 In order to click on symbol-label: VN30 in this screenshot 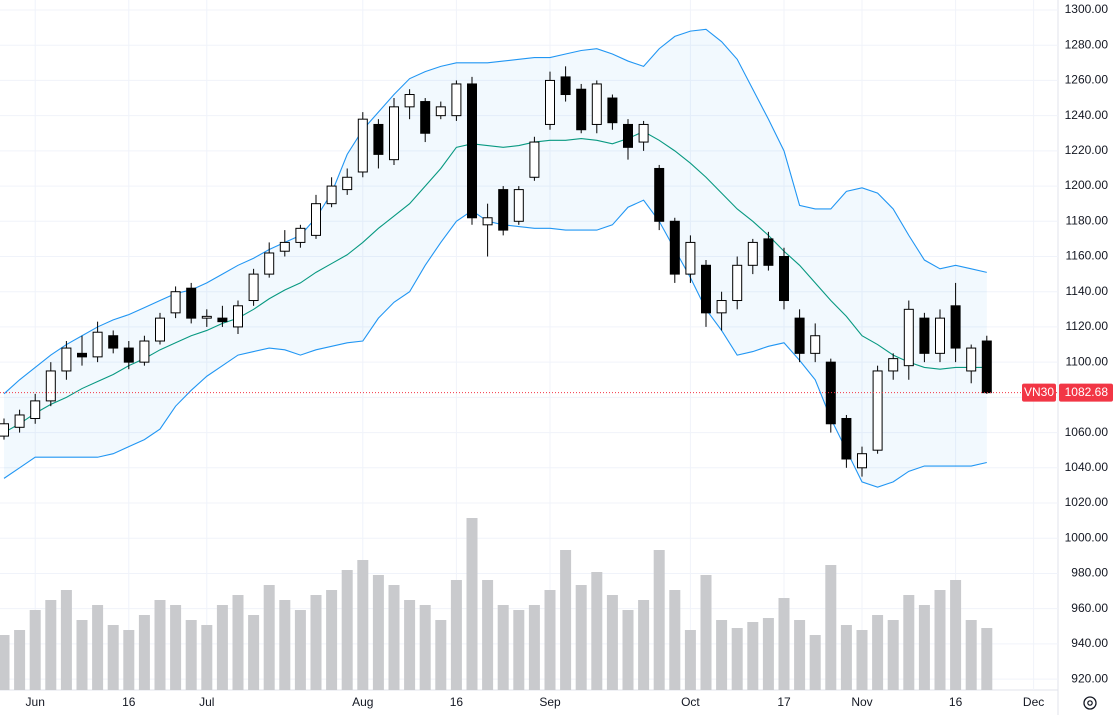, I will do `click(1039, 392)`.